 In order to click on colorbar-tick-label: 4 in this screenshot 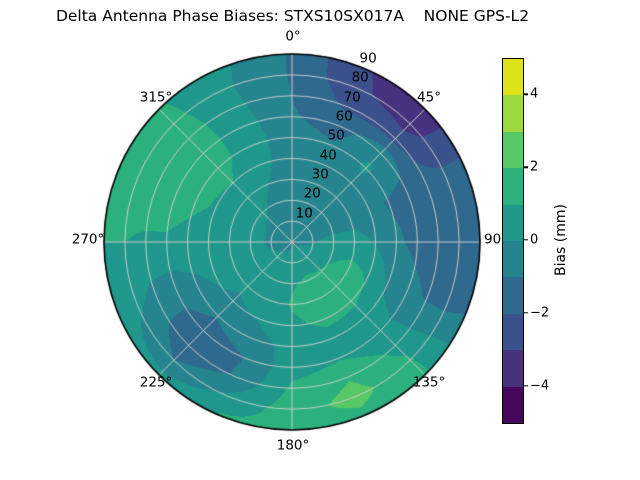, I will do `click(534, 94)`.